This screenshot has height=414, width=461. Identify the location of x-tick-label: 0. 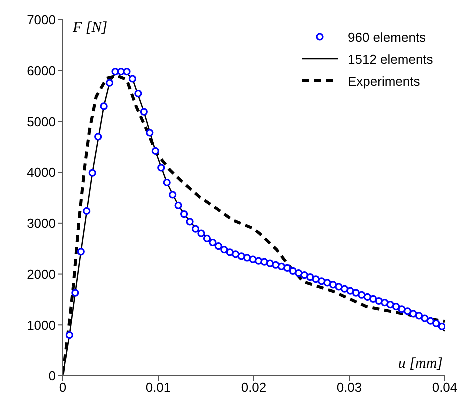
(63, 388).